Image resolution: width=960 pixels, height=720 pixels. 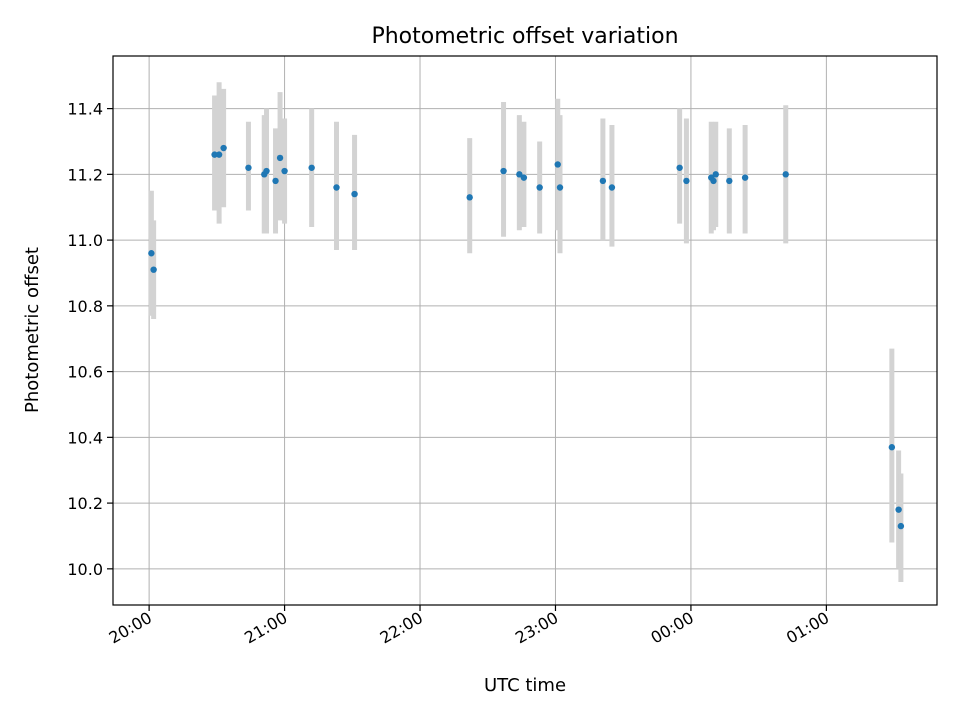 What do you see at coordinates (524, 36) in the screenshot?
I see `chart-title: Photometric offset variation` at bounding box center [524, 36].